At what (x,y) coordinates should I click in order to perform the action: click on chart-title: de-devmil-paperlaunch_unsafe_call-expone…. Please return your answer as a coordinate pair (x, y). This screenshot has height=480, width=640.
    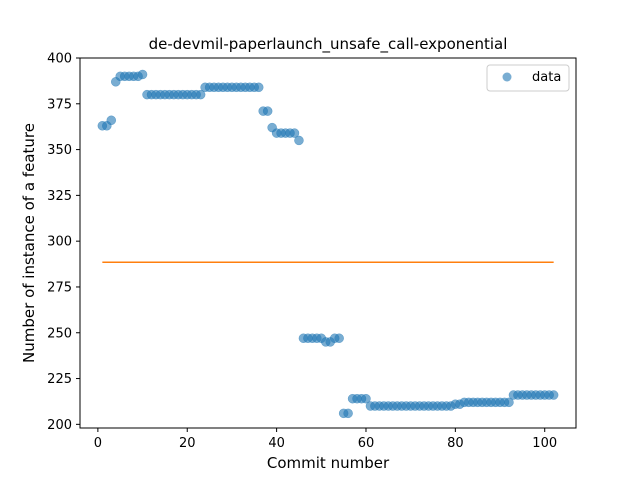
    Looking at the image, I should click on (328, 44).